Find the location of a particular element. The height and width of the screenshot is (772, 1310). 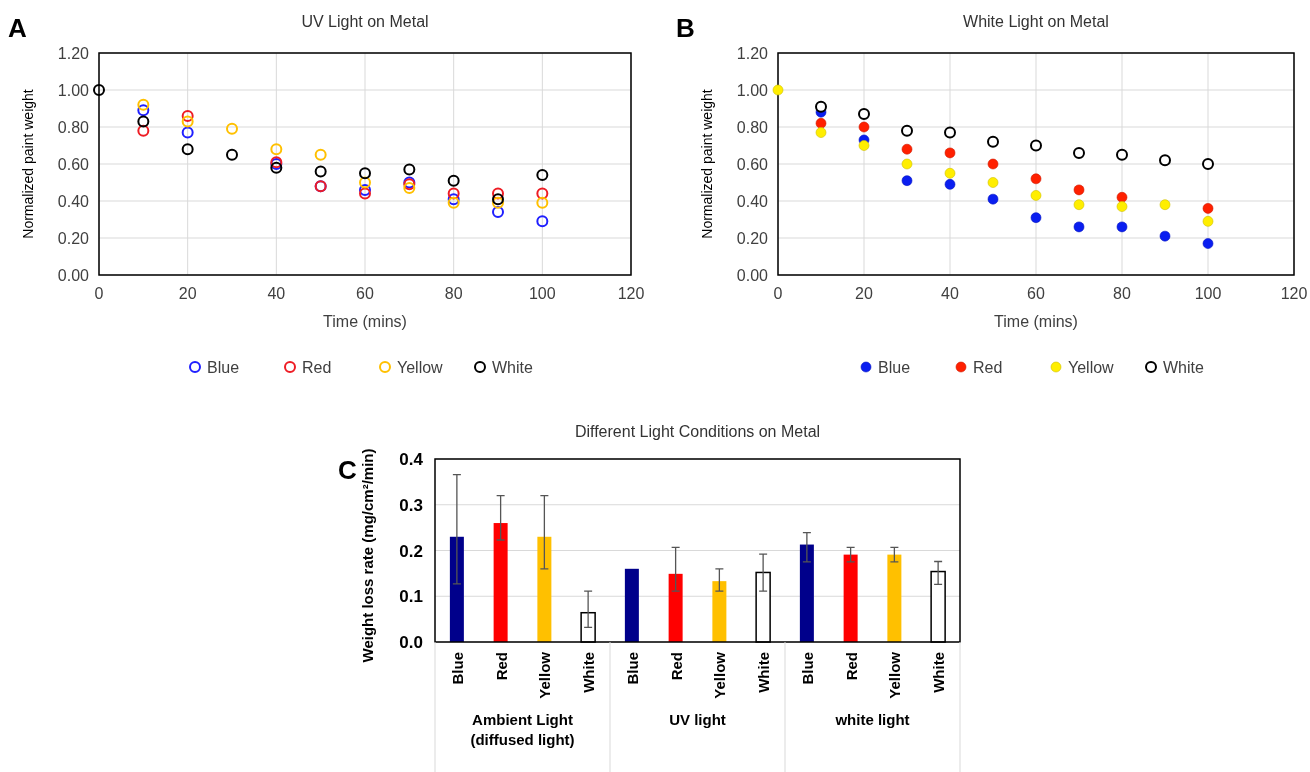

y-tick-label: 0.0 is located at coordinates (411, 642).